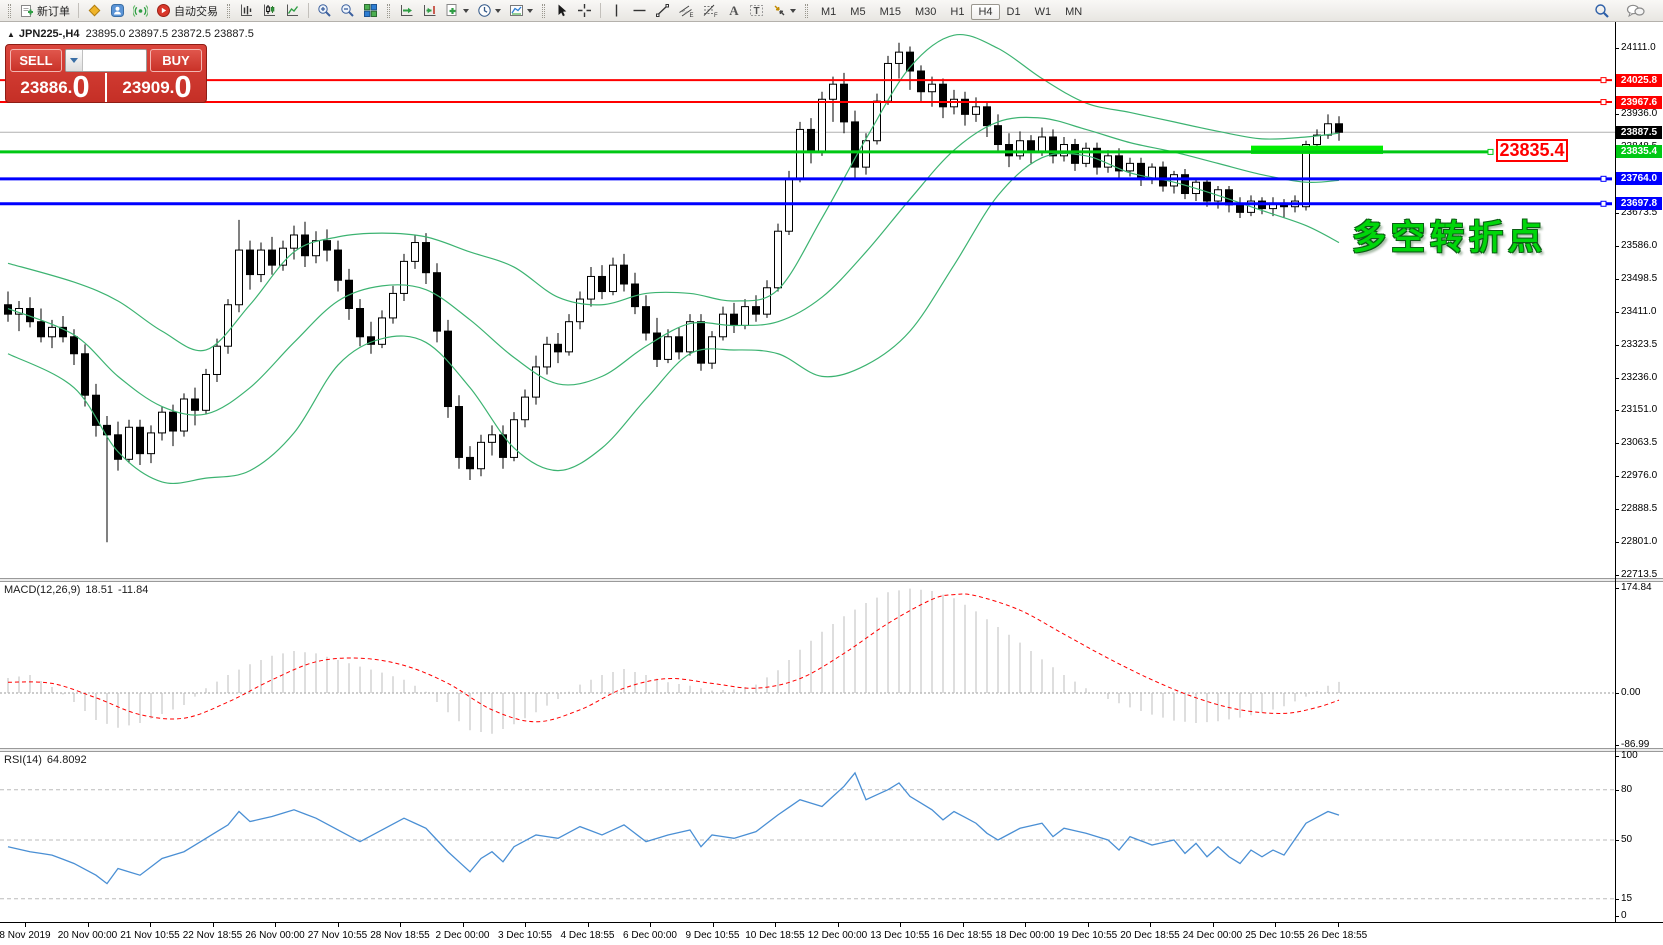 Image resolution: width=1663 pixels, height=945 pixels. I want to click on price-callout-label: 23835.4, so click(1532, 150).